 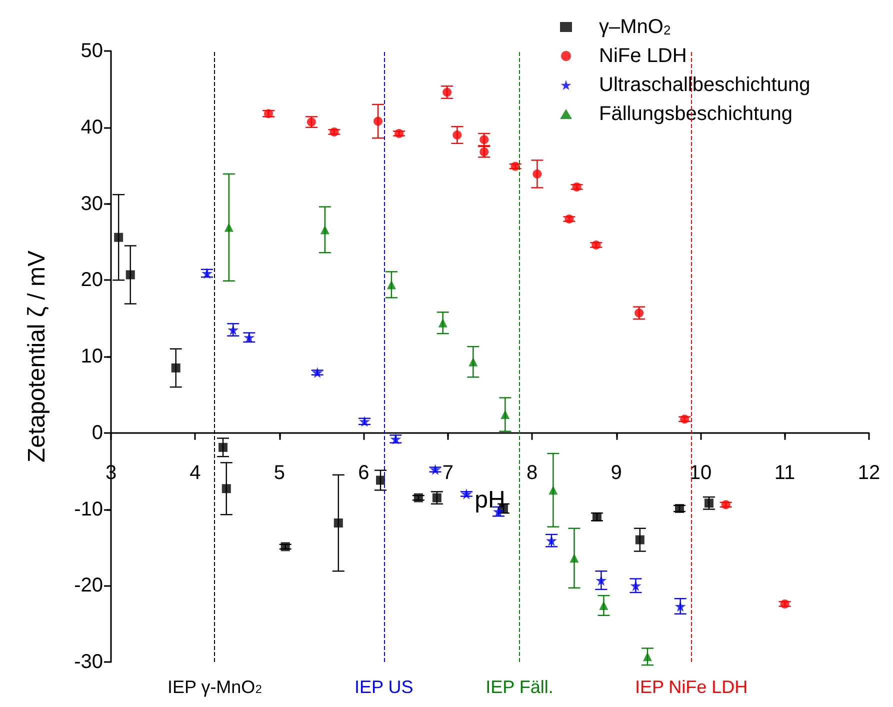 What do you see at coordinates (97, 433) in the screenshot?
I see `y-tick-label: 0` at bounding box center [97, 433].